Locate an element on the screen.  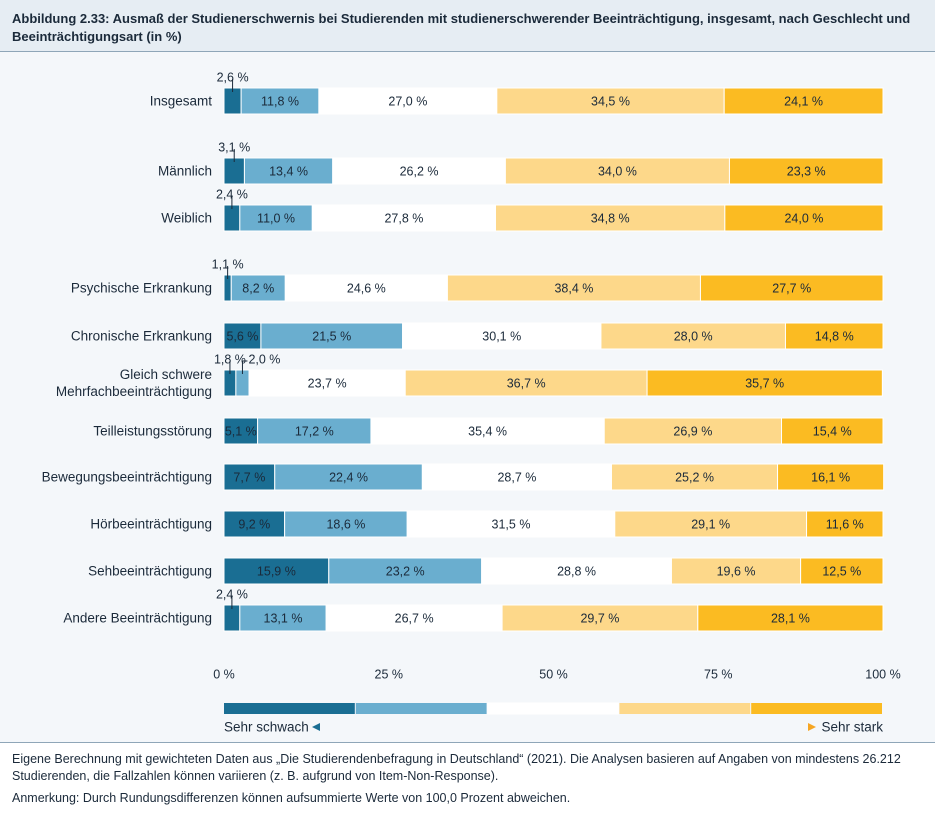
value-label: 23,3 % is located at coordinates (806, 171).